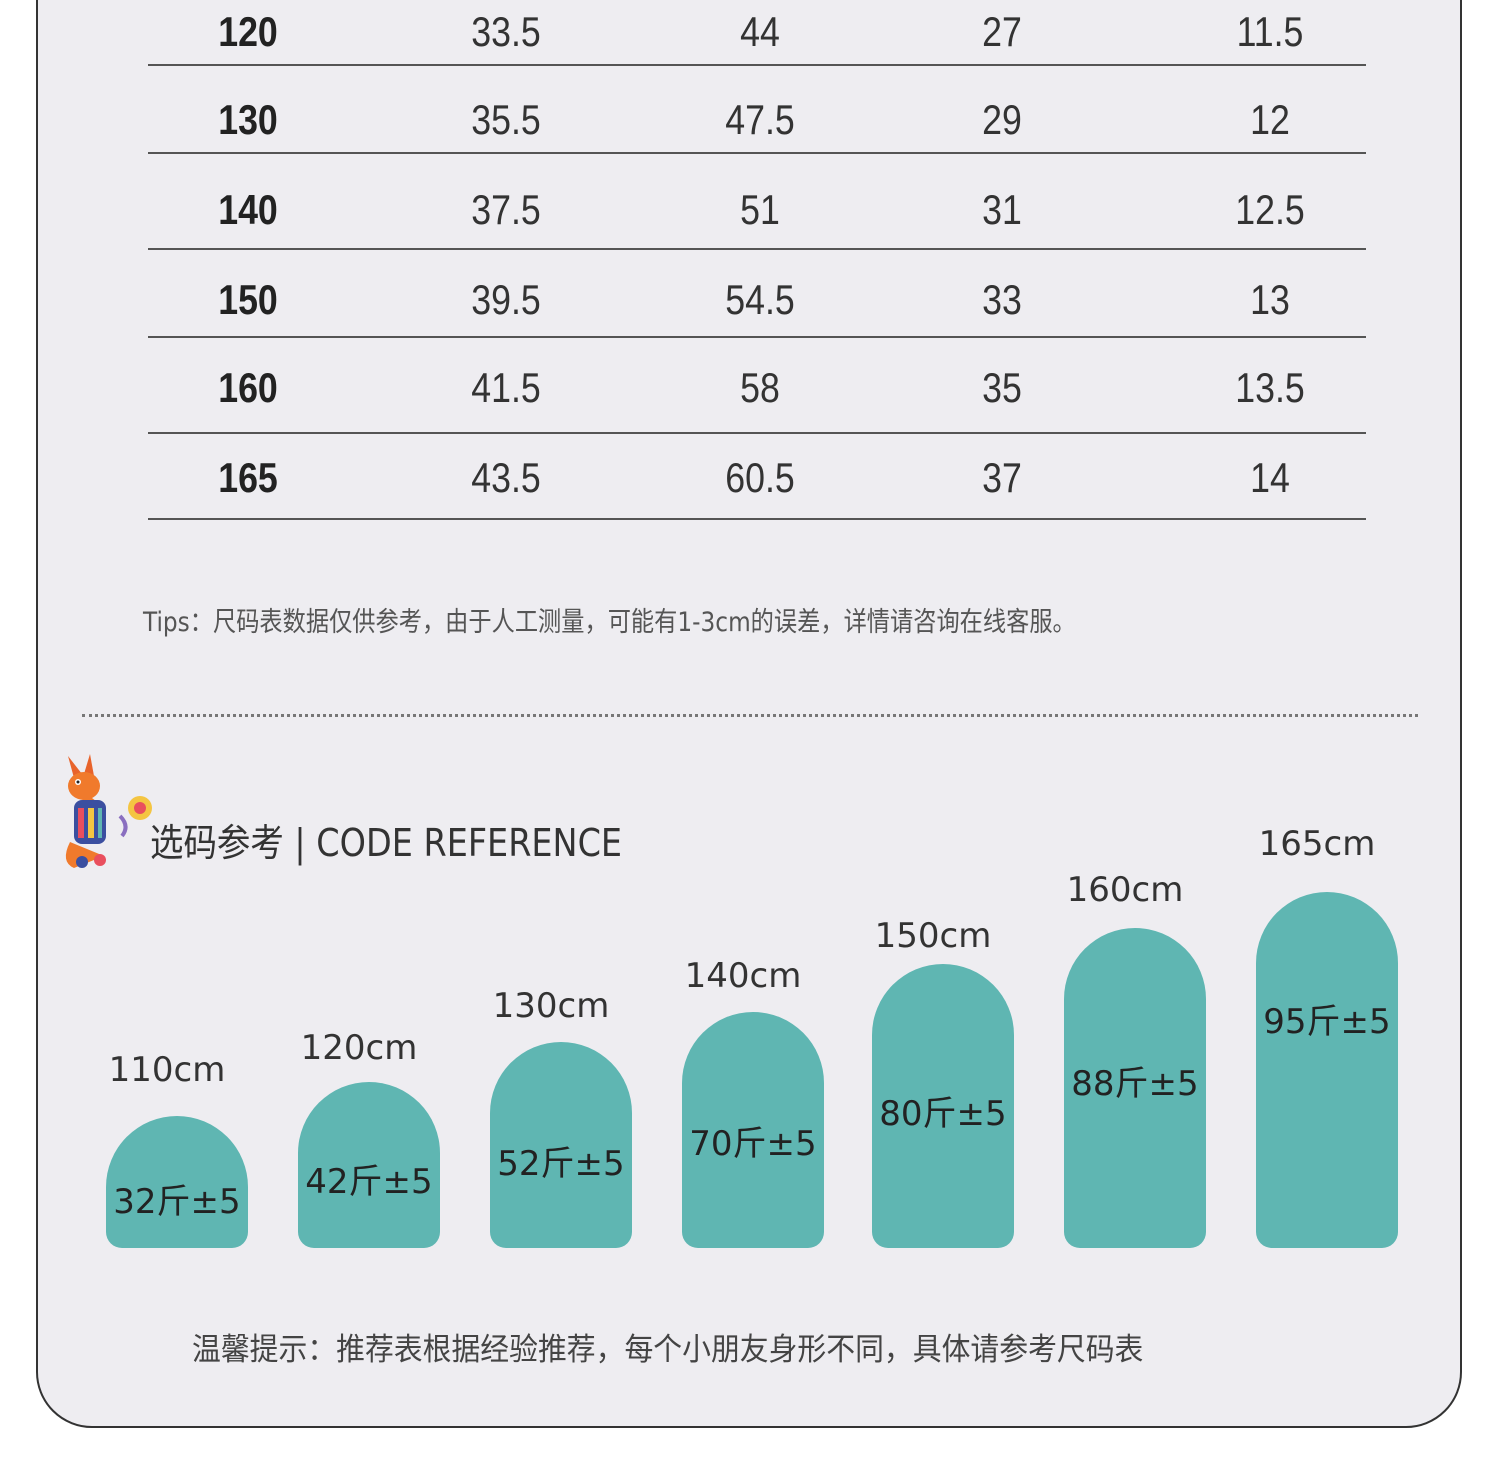 The height and width of the screenshot is (1464, 1500). What do you see at coordinates (743, 976) in the screenshot?
I see `height-label: 140cm` at bounding box center [743, 976].